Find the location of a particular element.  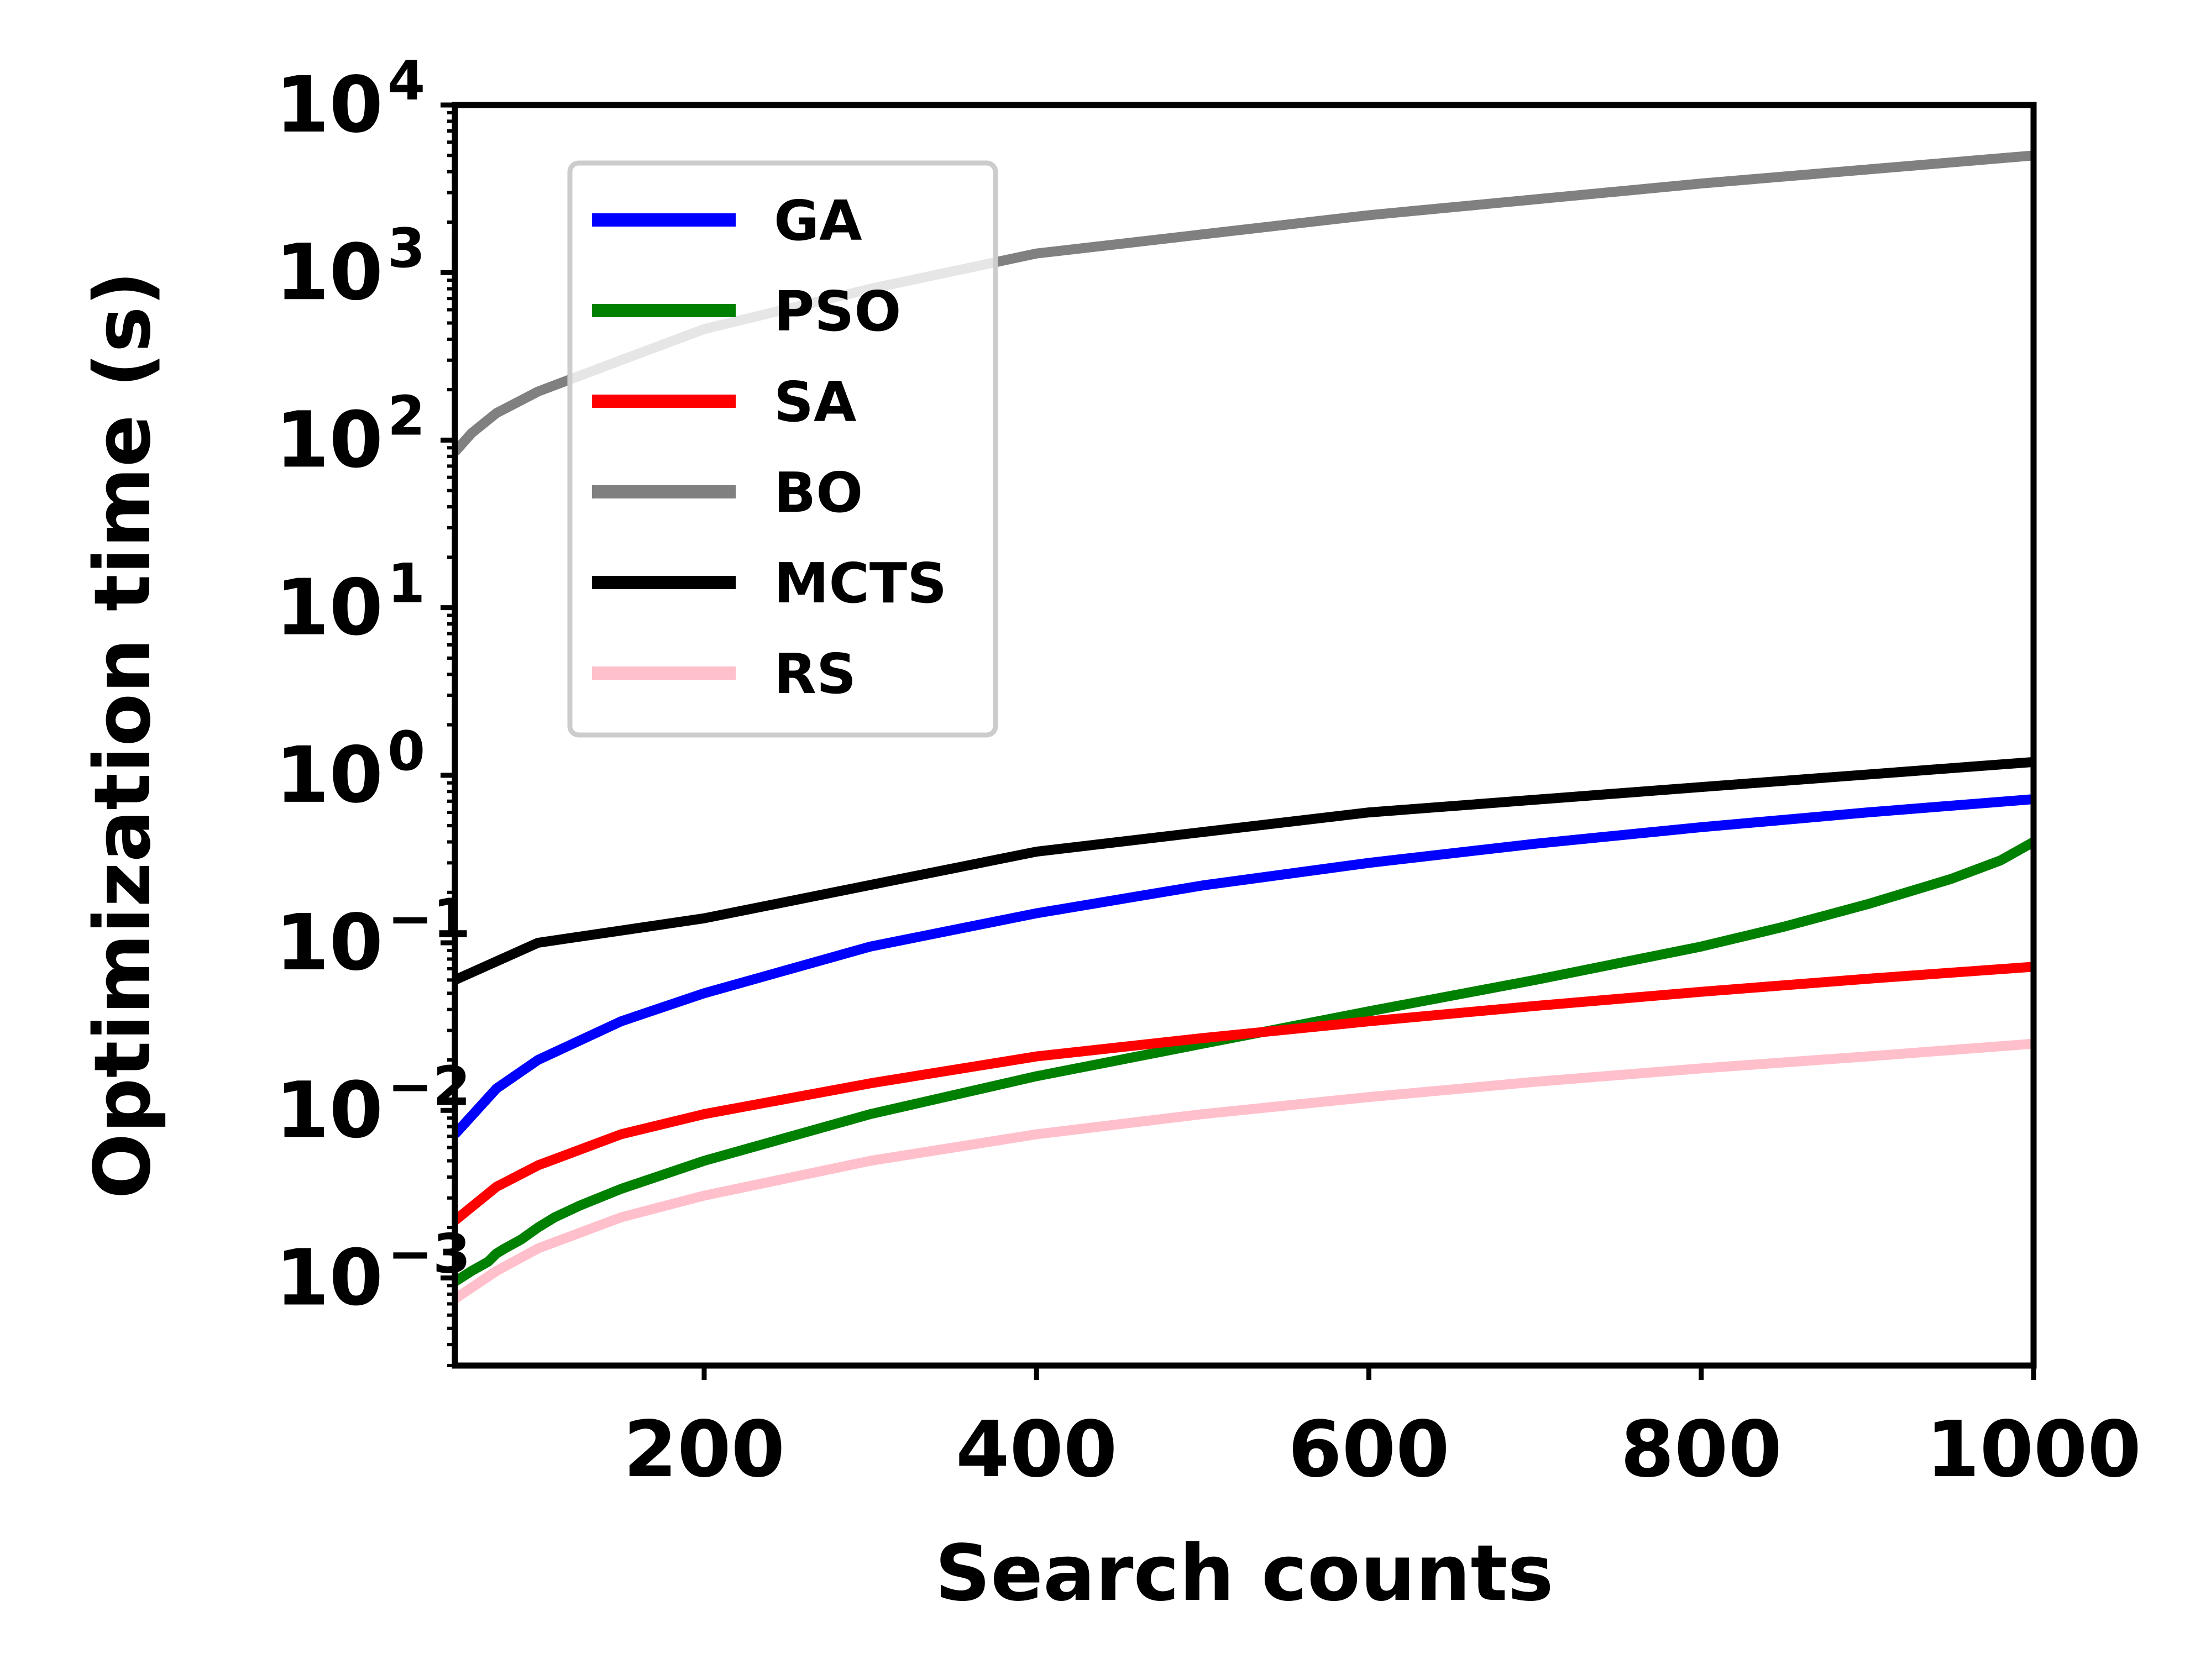

legend-label-bo: BO is located at coordinates (818, 492).